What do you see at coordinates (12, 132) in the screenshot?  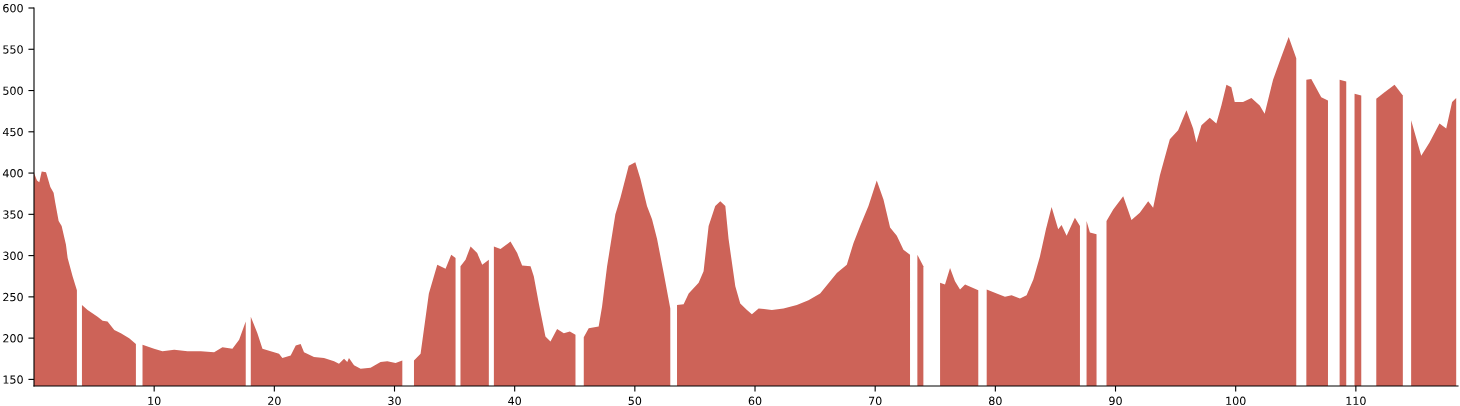 I see `y-tick-label: 450` at bounding box center [12, 132].